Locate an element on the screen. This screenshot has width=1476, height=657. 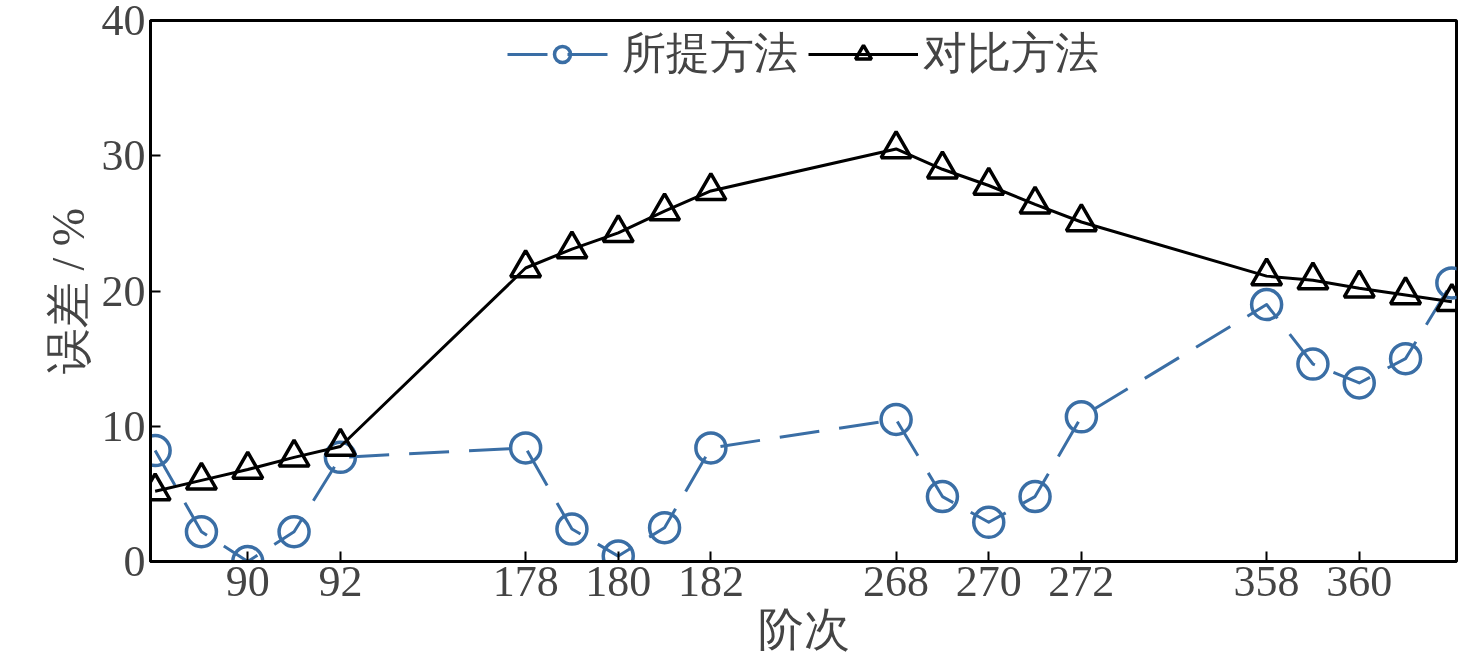
x-tick-label: 182 is located at coordinates (710, 581).